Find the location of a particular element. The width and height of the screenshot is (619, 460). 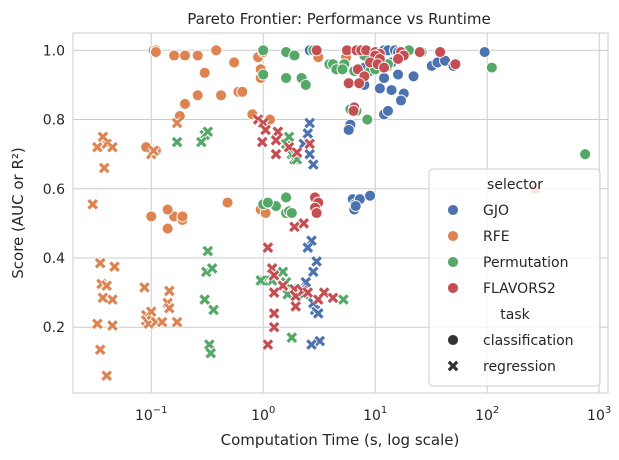

legend-marker-flavors2 is located at coordinates (453, 288).